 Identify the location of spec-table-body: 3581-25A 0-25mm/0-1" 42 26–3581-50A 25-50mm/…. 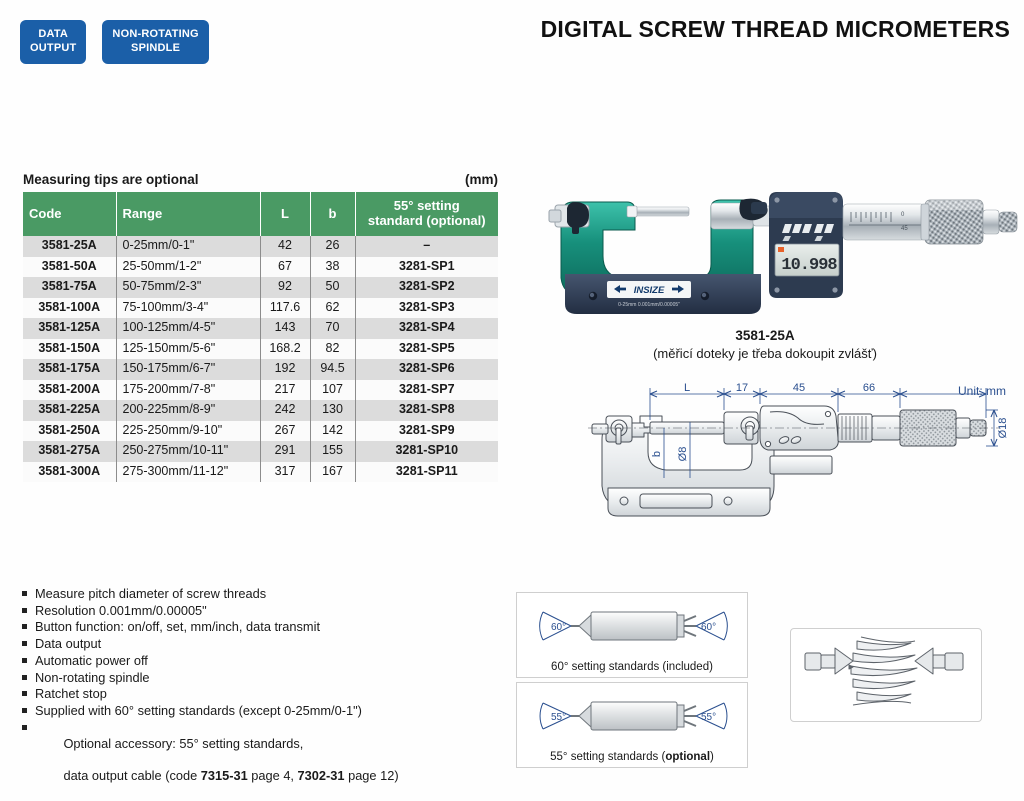
(260, 359).